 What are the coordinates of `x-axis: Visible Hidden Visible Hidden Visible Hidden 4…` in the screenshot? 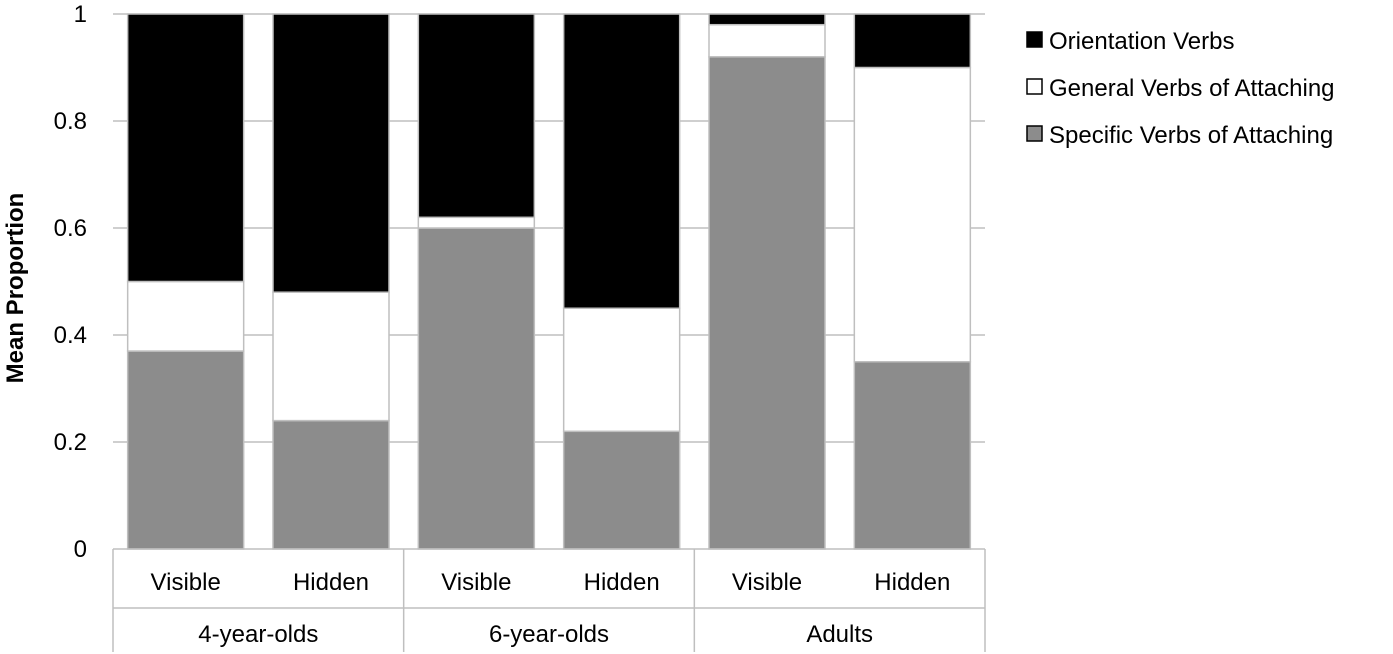 It's located at (549, 600).